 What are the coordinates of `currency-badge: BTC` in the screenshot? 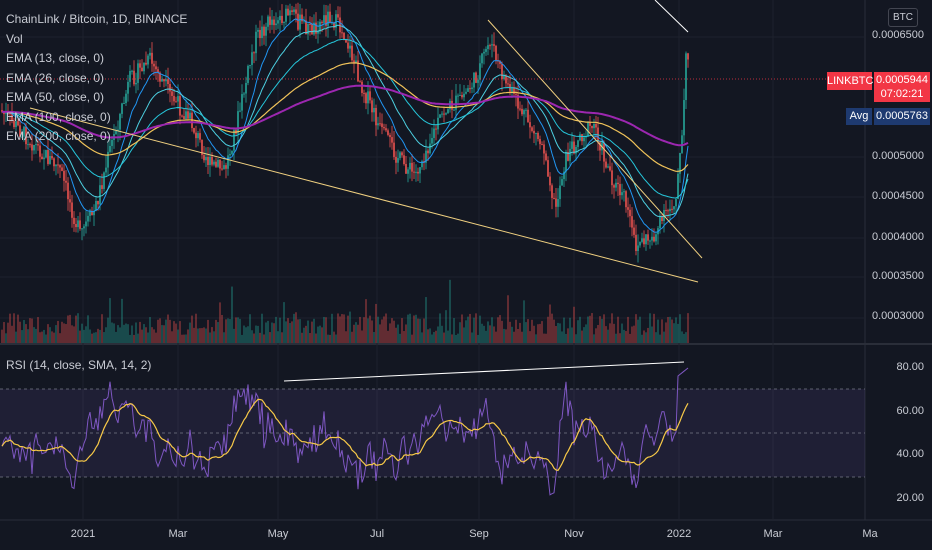 It's located at (903, 17).